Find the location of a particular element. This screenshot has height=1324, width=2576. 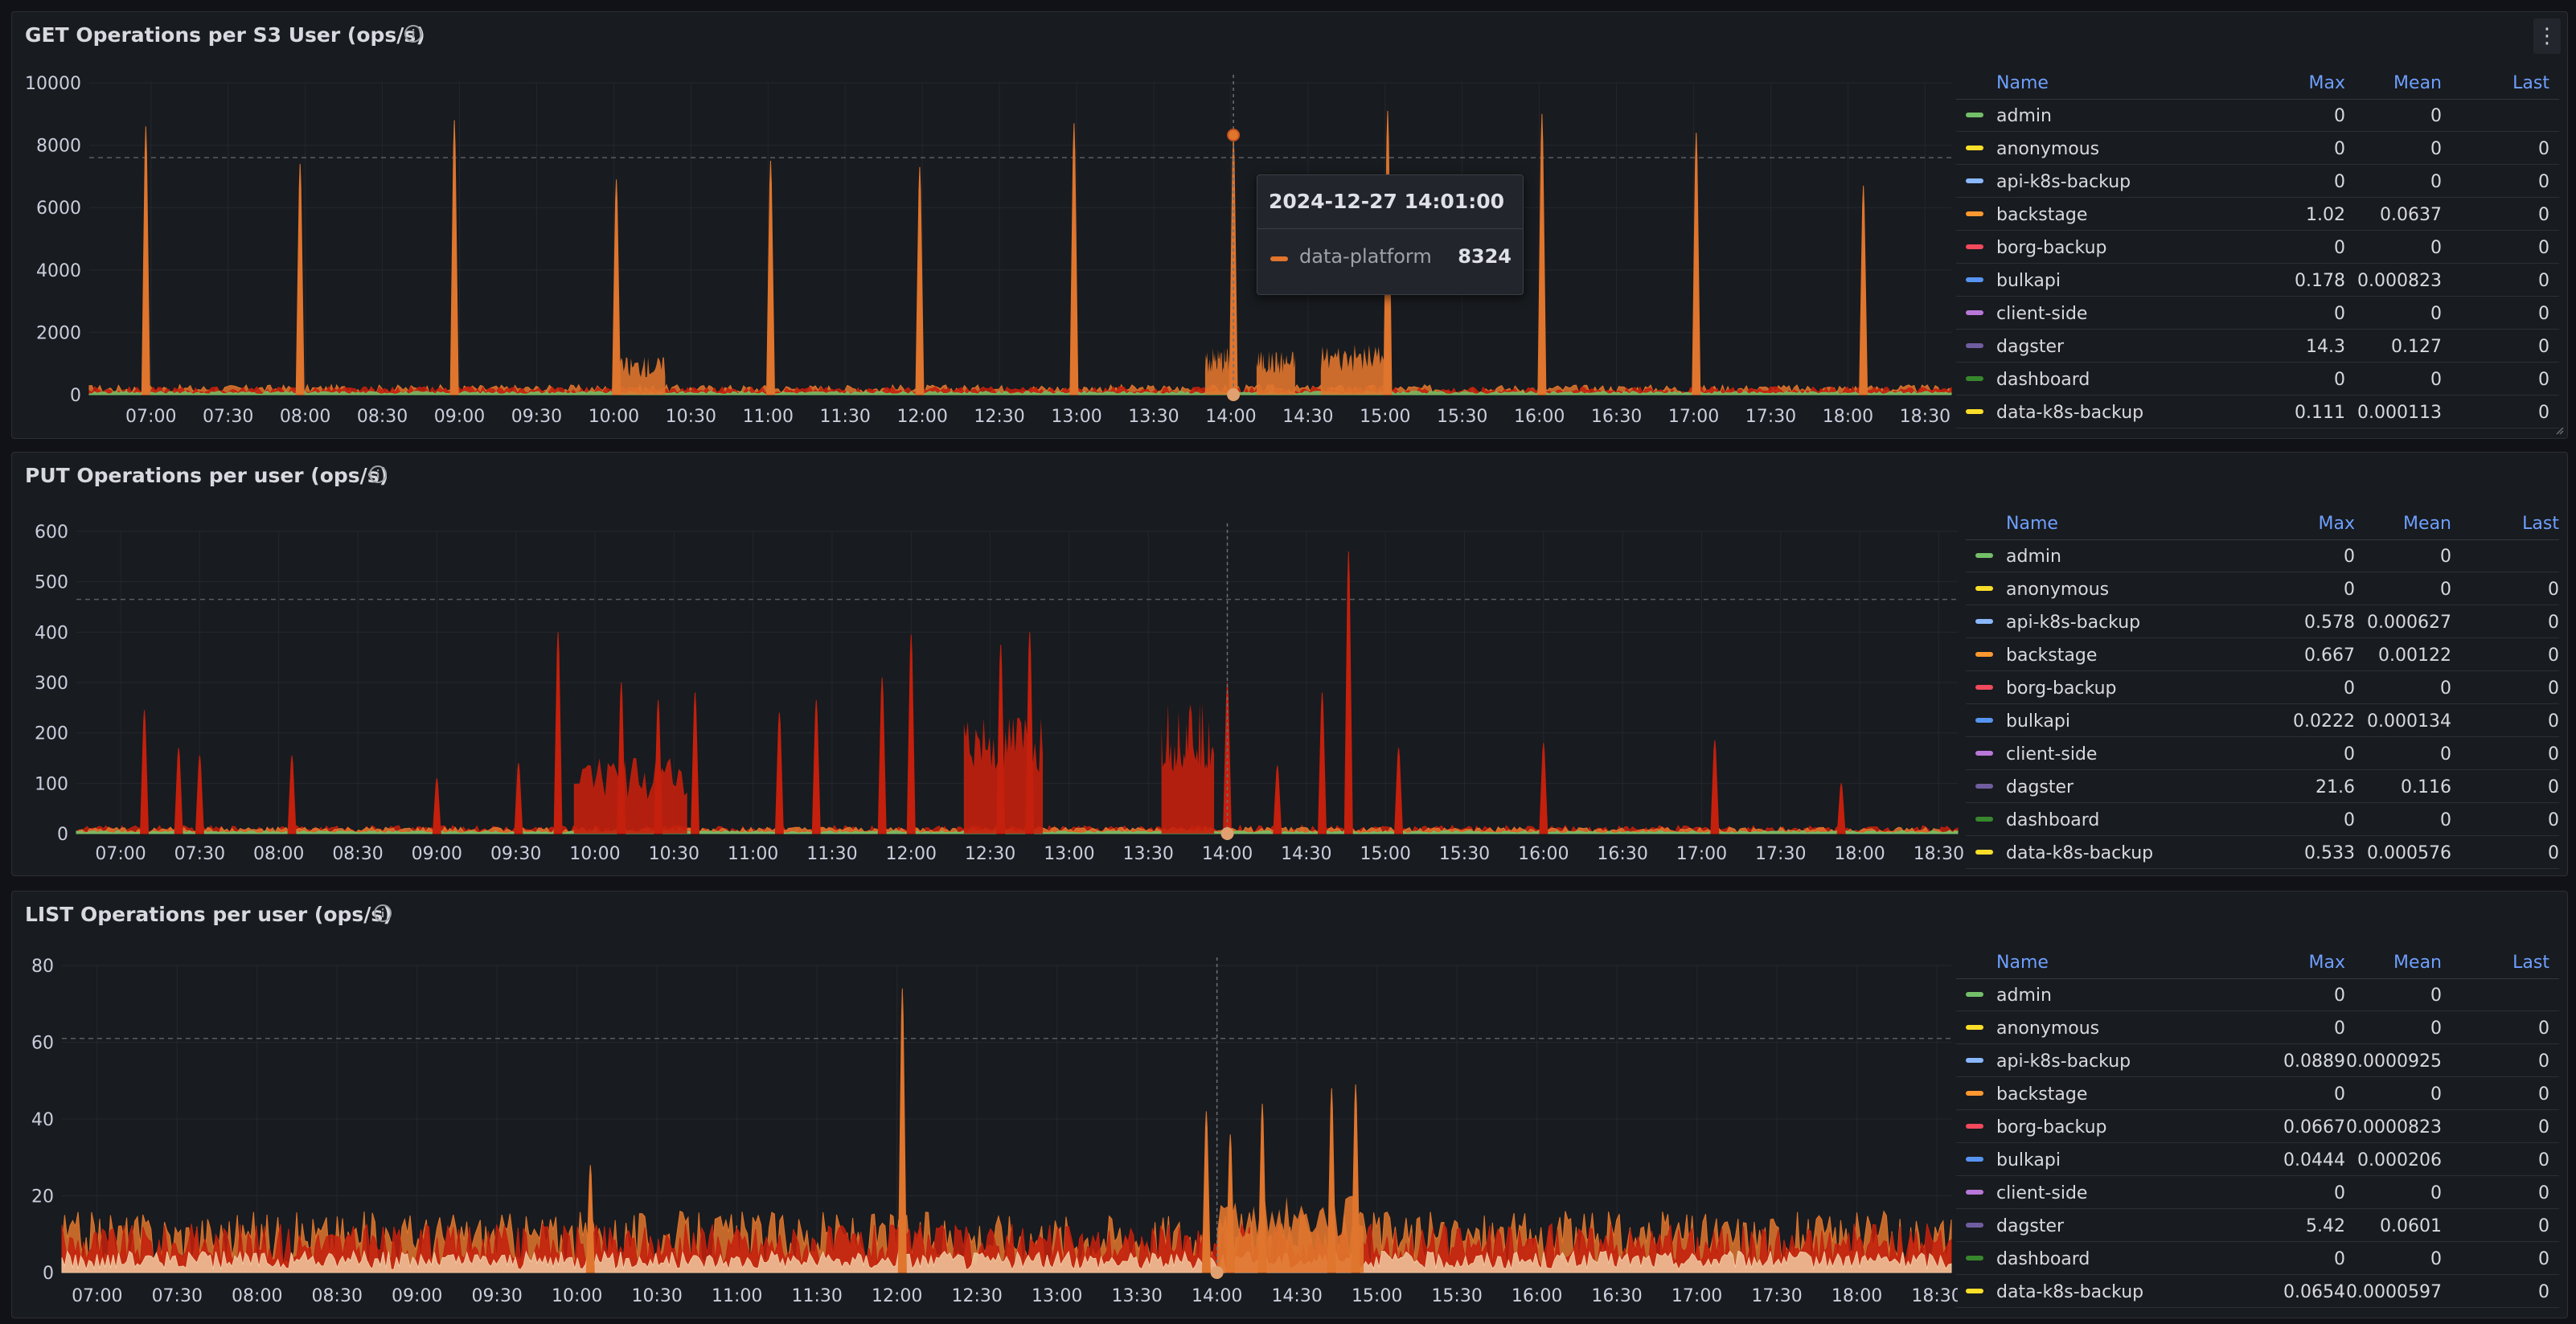

y-tick-label: 10000 is located at coordinates (53, 84).